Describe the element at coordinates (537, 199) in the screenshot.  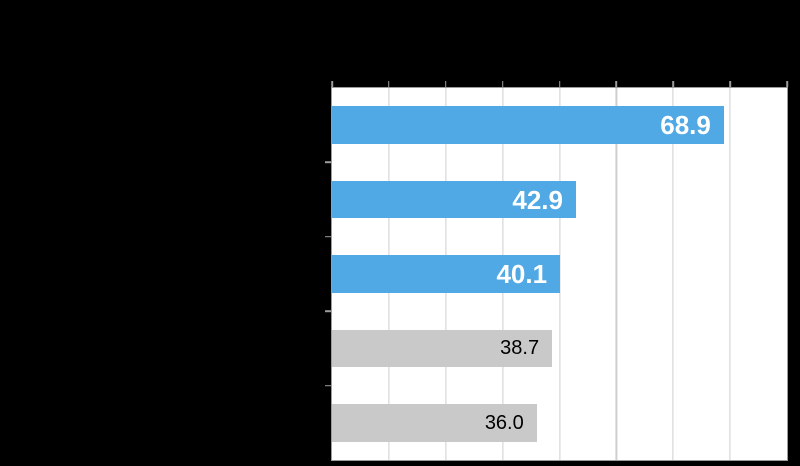
I see `bar-value-label: 42.9` at that location.